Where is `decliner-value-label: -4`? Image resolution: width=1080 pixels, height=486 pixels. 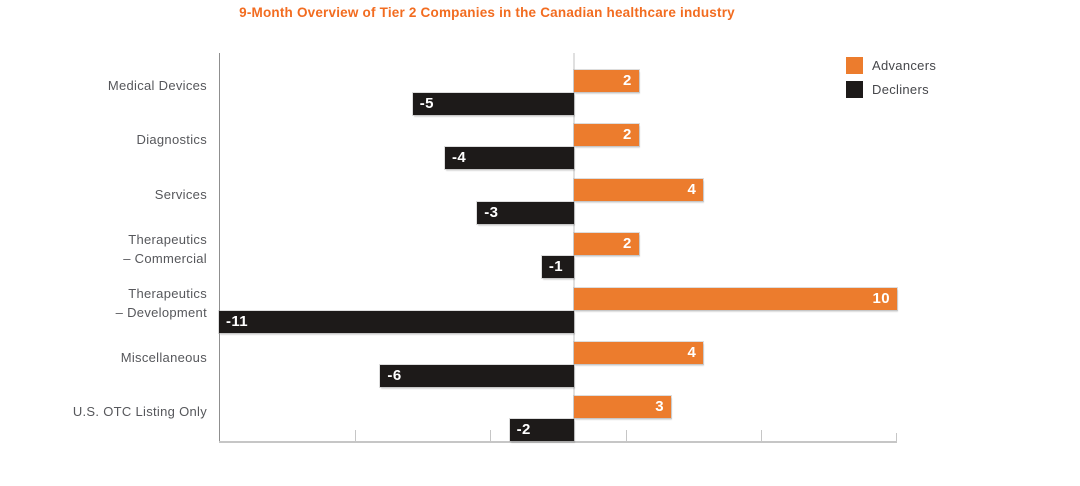 decliner-value-label: -4 is located at coordinates (459, 158).